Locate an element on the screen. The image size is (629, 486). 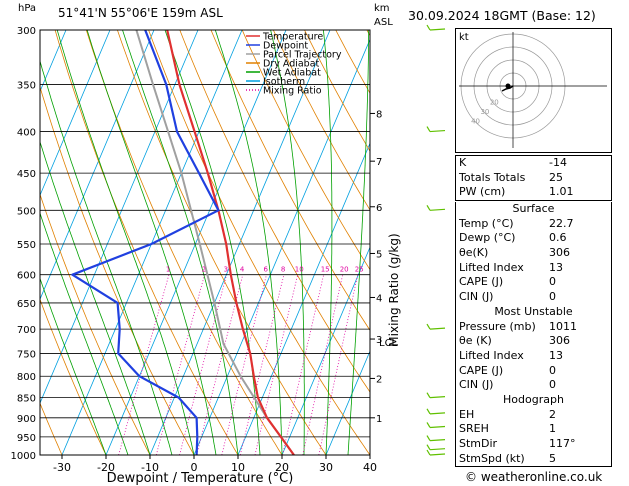
hodograph-ring-label: 30 is located at coordinates (484, 112).